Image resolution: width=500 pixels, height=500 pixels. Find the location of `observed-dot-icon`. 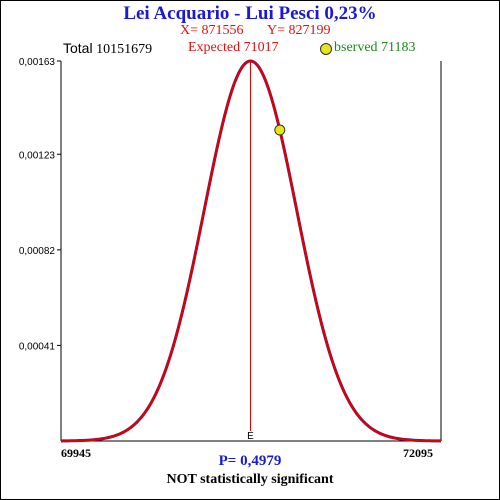

observed-dot-icon is located at coordinates (326, 49).